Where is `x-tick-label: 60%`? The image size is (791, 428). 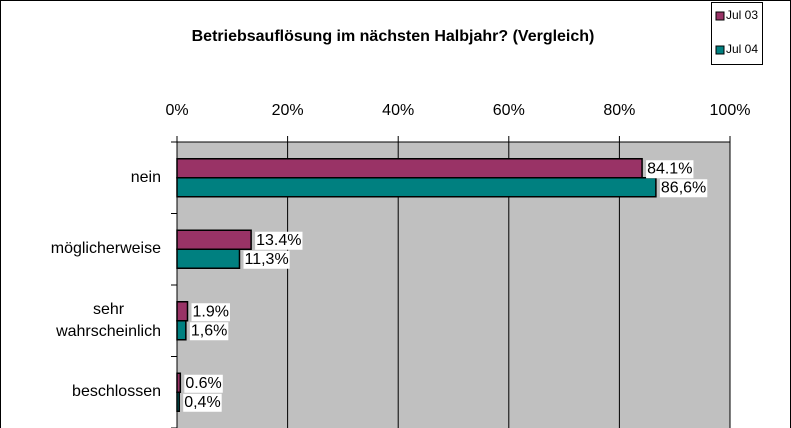
x-tick-label: 60% is located at coordinates (509, 110).